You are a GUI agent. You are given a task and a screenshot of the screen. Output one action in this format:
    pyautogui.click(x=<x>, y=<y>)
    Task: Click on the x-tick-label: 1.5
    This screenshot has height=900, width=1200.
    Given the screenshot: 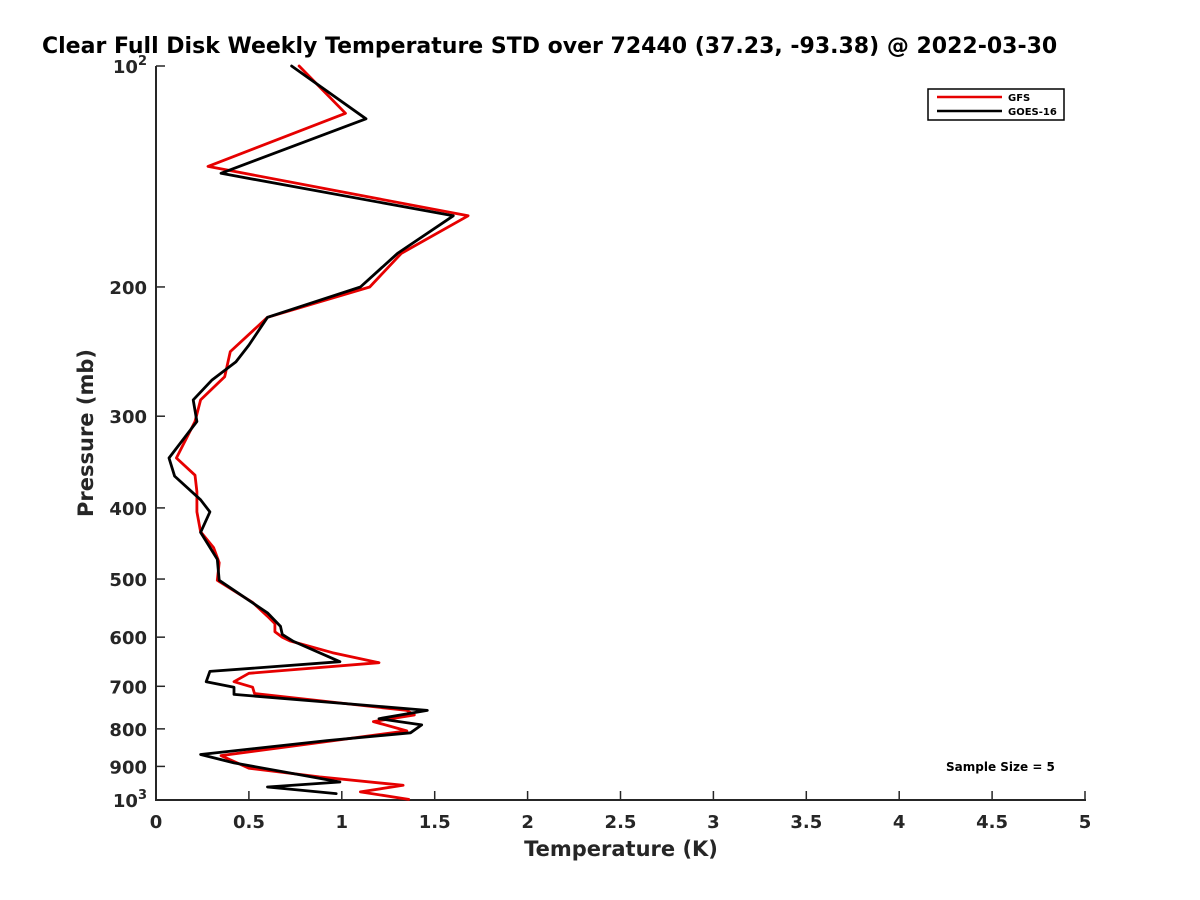 What is the action you would take?
    pyautogui.click(x=435, y=822)
    